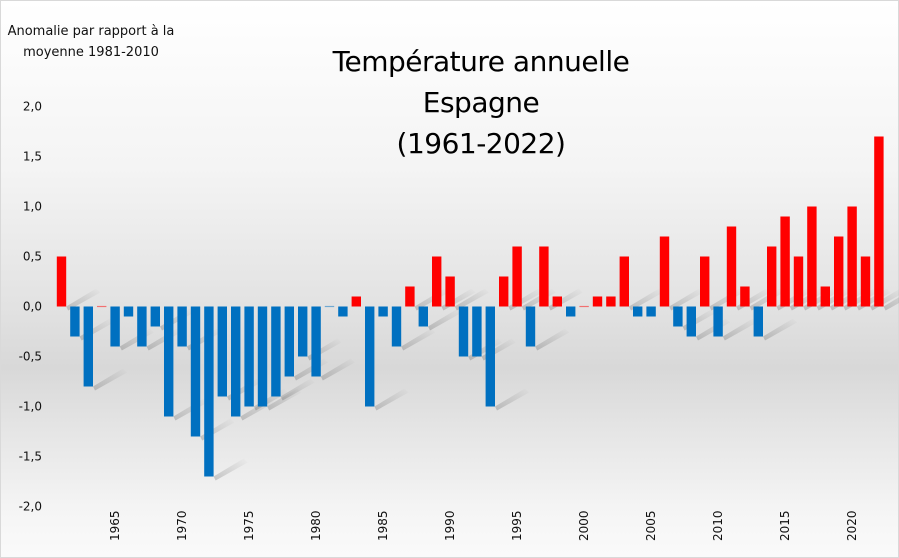 This screenshot has width=899, height=558. Describe the element at coordinates (691, 321) in the screenshot. I see `bar-2008` at that location.